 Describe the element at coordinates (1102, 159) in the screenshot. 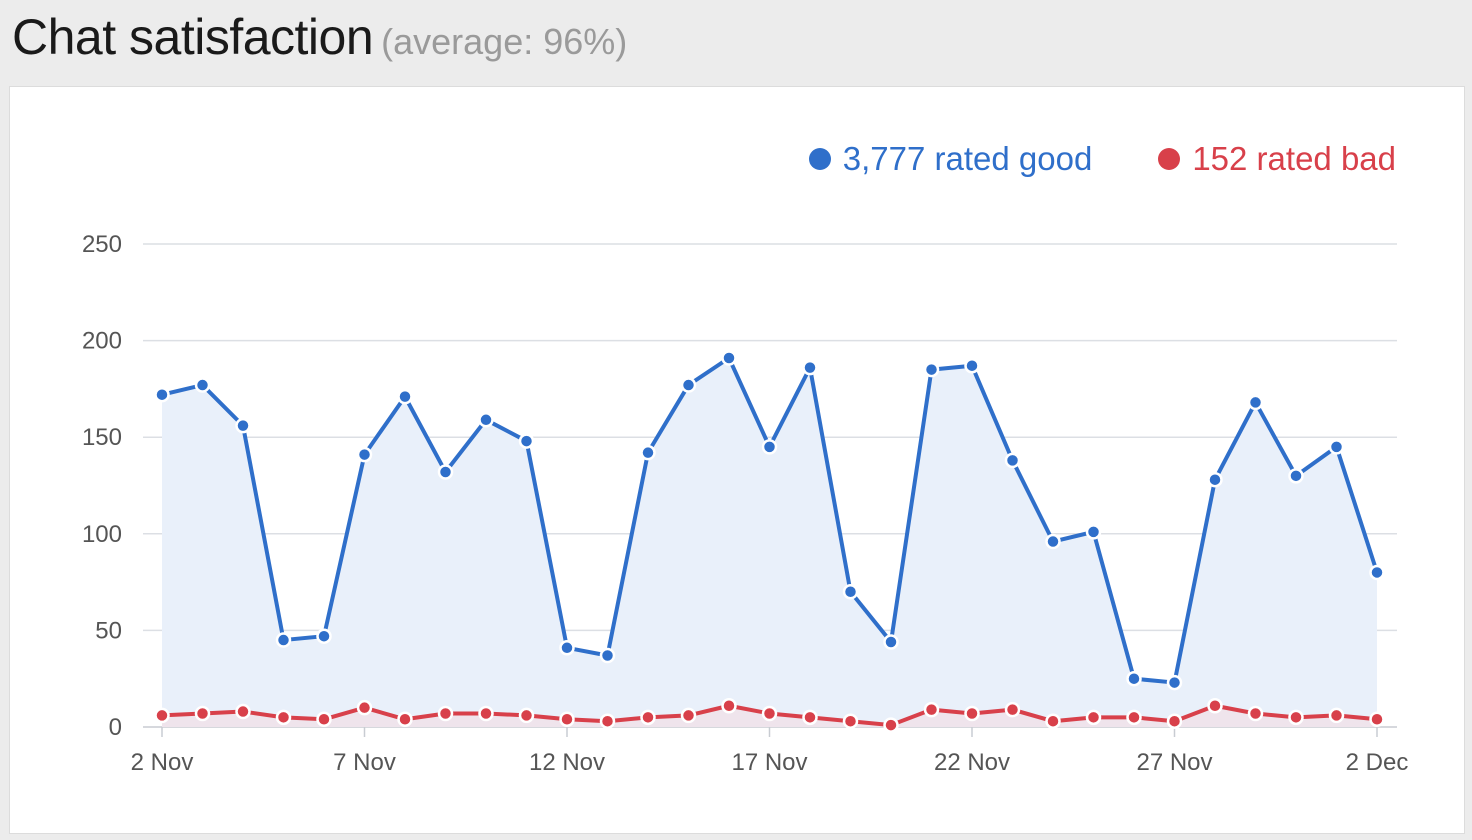

I see `chart-legend: 3,777 rated good 152 rated bad` at that location.